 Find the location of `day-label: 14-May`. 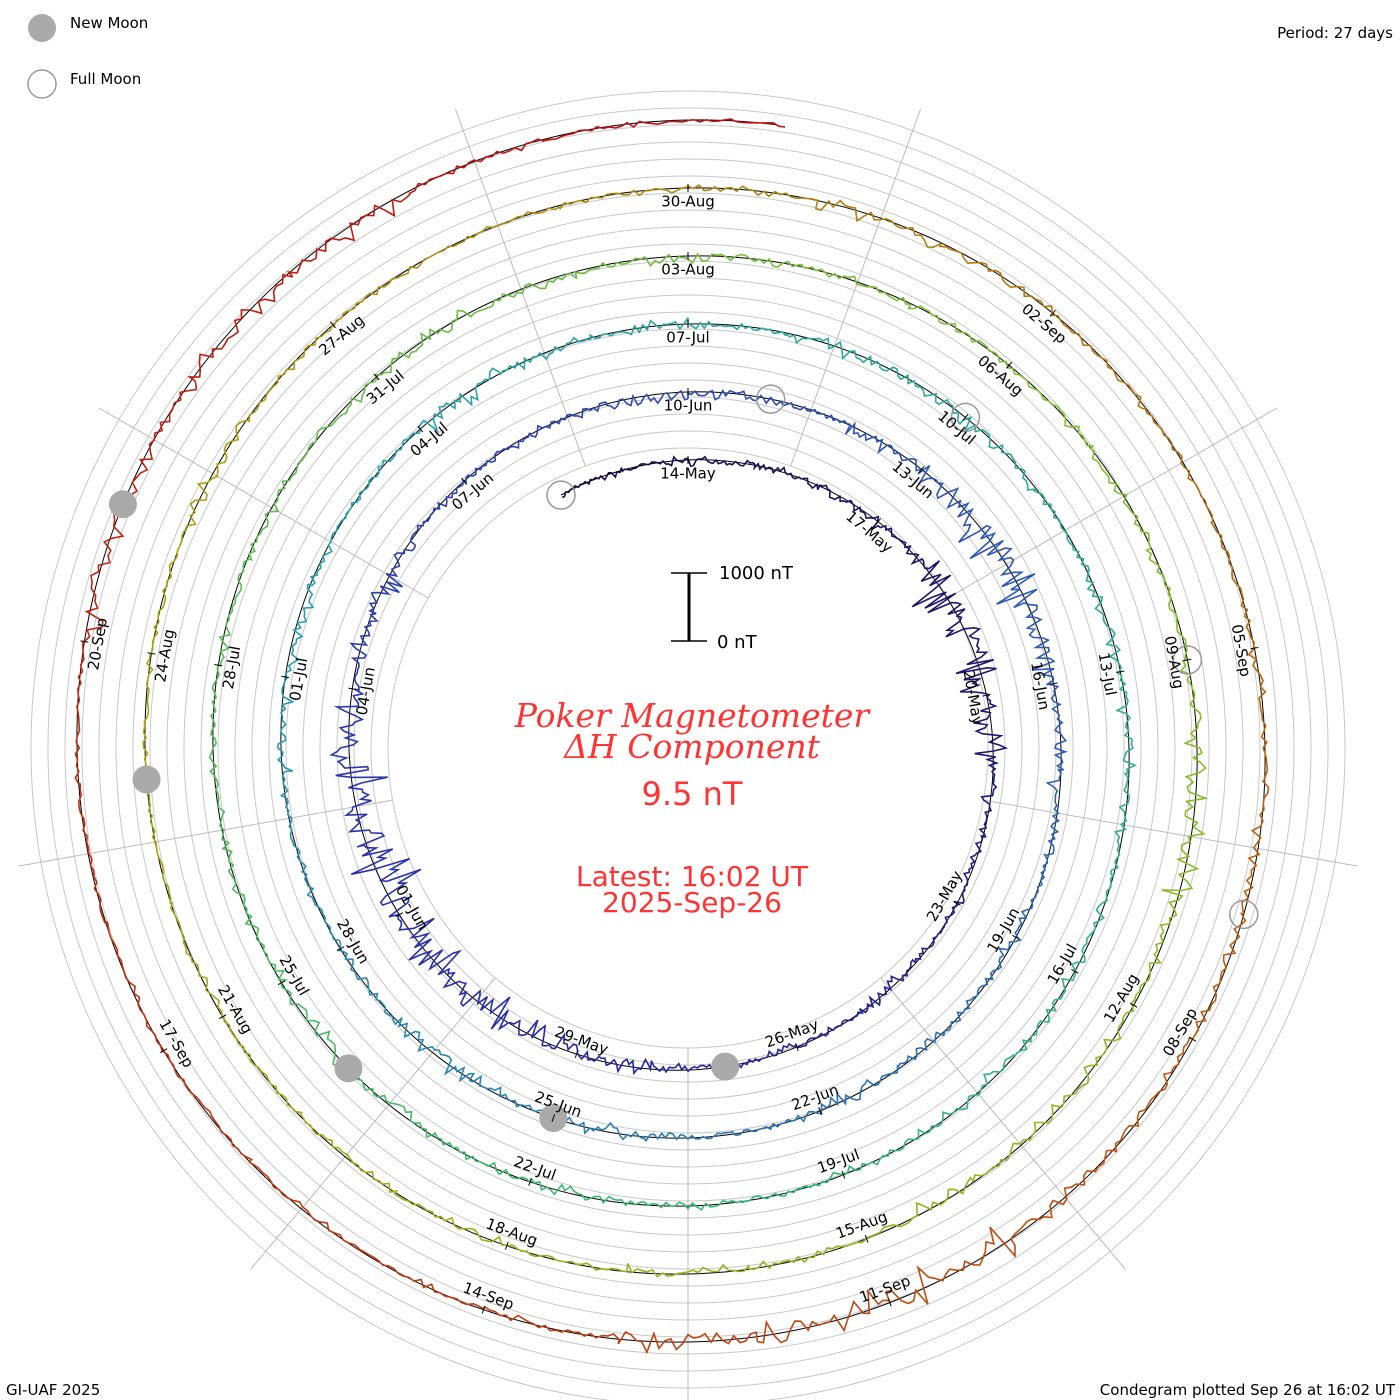

day-label: 14-May is located at coordinates (688, 474).